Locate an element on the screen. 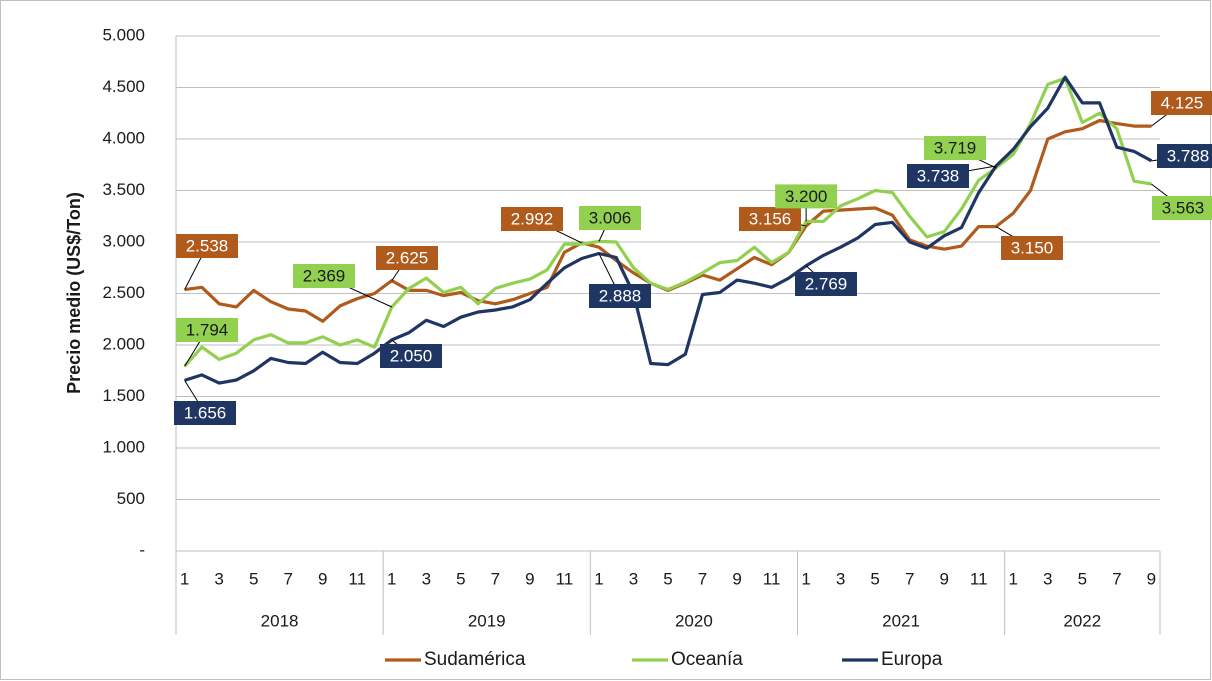  x-group-label: 2019 is located at coordinates (487, 620).